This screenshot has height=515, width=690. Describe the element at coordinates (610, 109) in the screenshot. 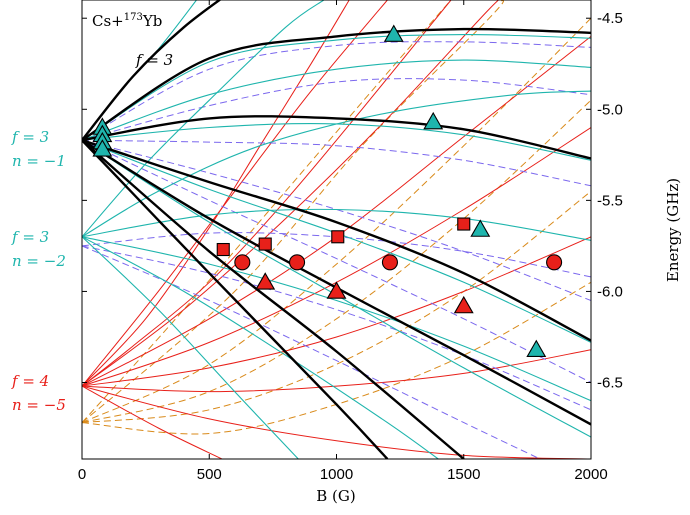

I see `y-tick-label-1: -5.0` at that location.